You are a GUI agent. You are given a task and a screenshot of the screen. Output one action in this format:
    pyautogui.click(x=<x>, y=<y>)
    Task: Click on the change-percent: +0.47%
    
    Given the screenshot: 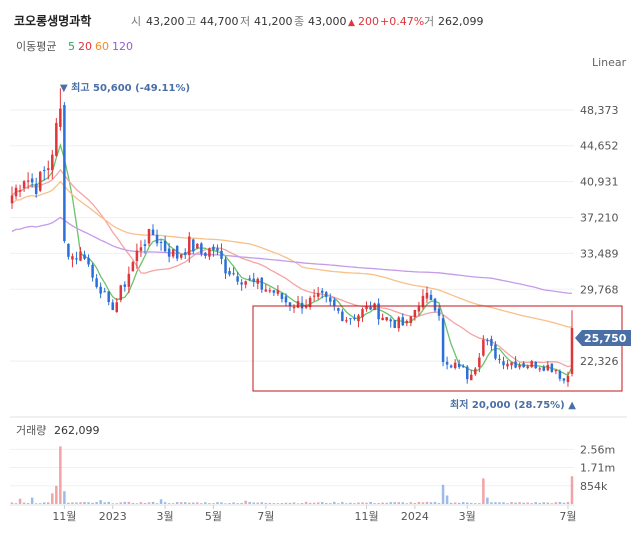 What is the action you would take?
    pyautogui.click(x=402, y=21)
    